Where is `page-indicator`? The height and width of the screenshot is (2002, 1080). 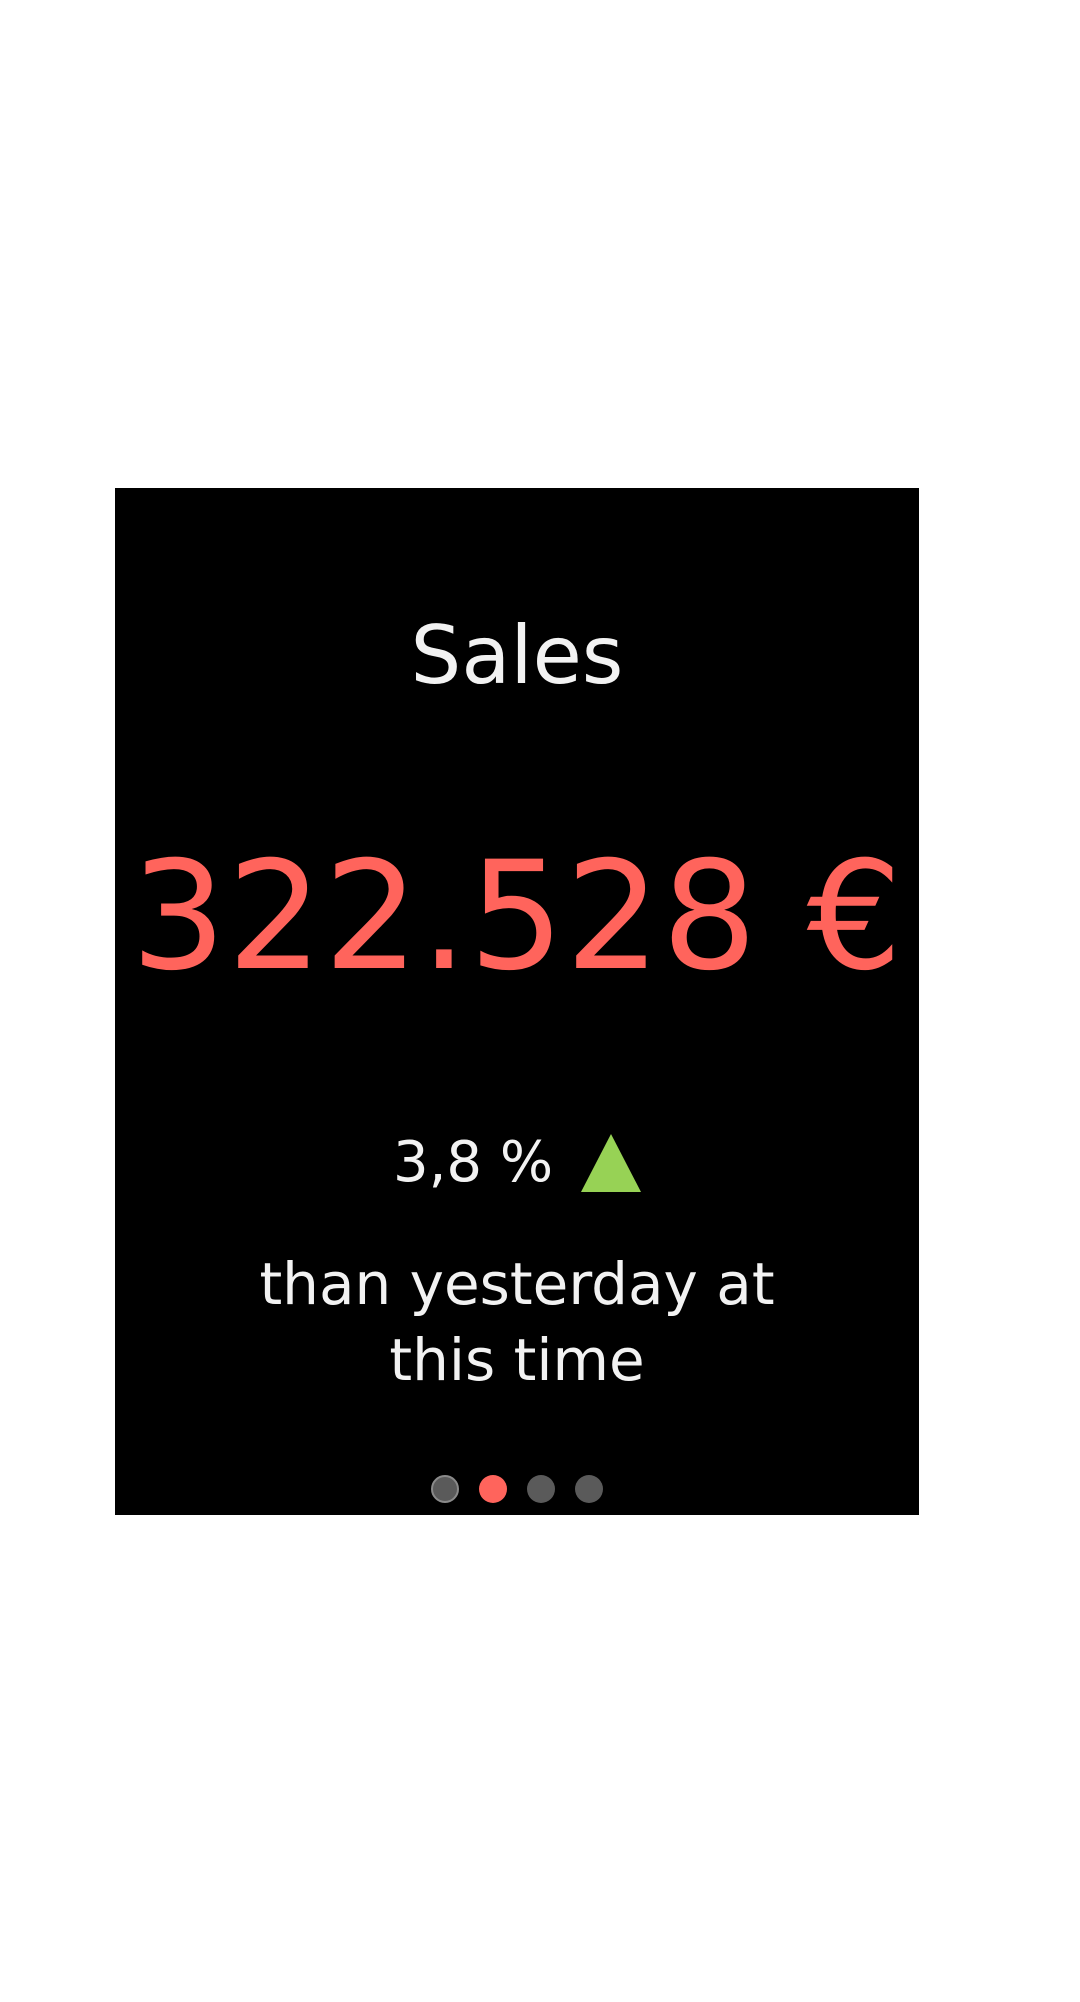
page-indicator is located at coordinates (517, 1489).